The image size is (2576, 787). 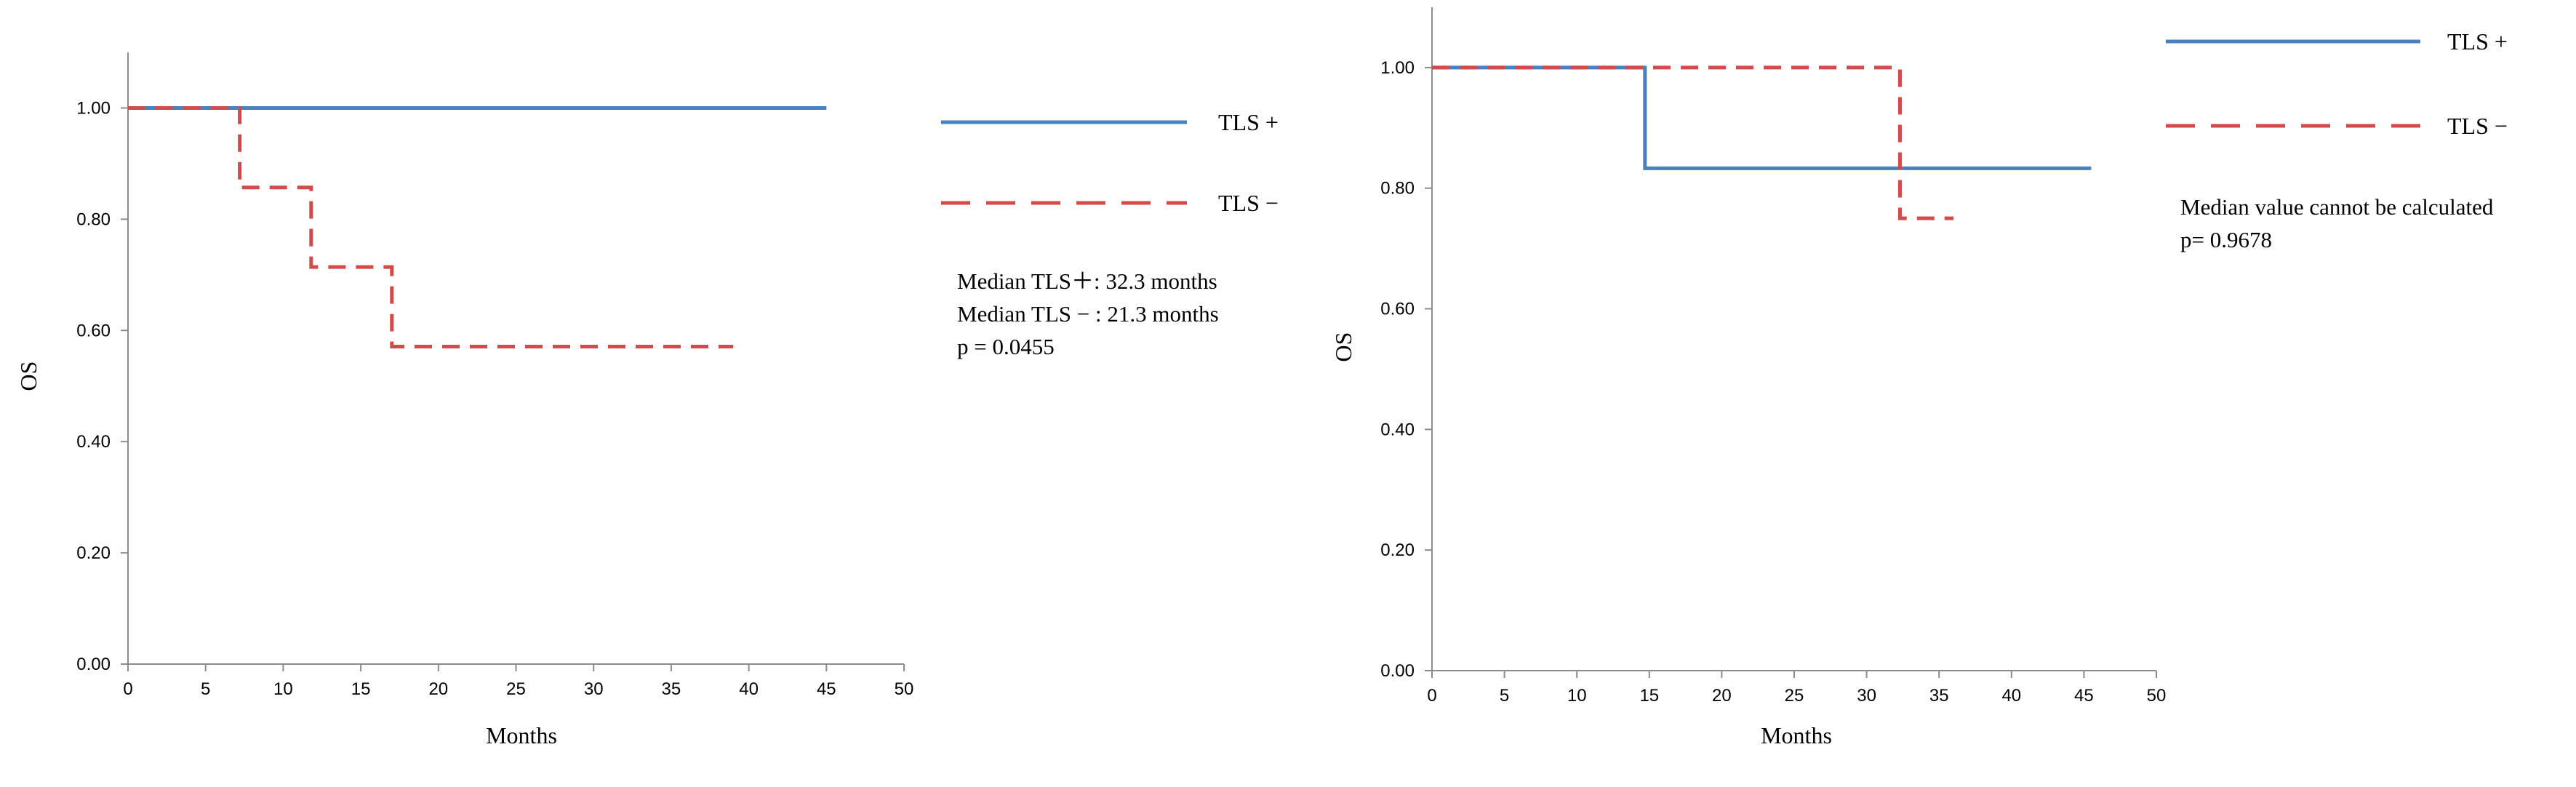 I want to click on annotation-text: Median TLS＋: 32.3 months, so click(x=1087, y=281).